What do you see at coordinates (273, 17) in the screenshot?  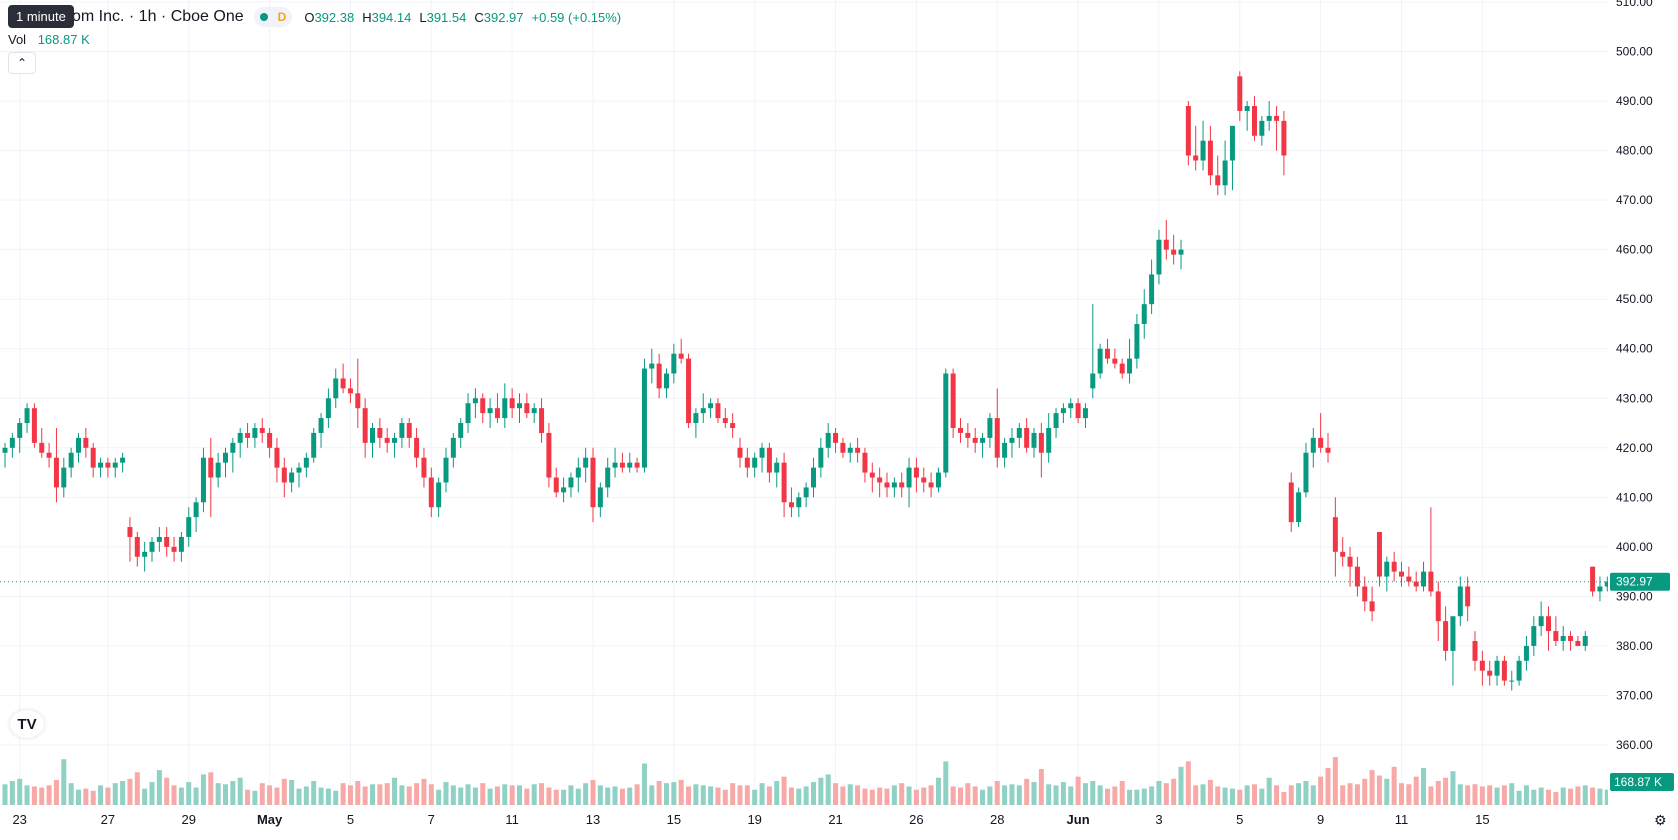 I see `market-status-pill: D` at bounding box center [273, 17].